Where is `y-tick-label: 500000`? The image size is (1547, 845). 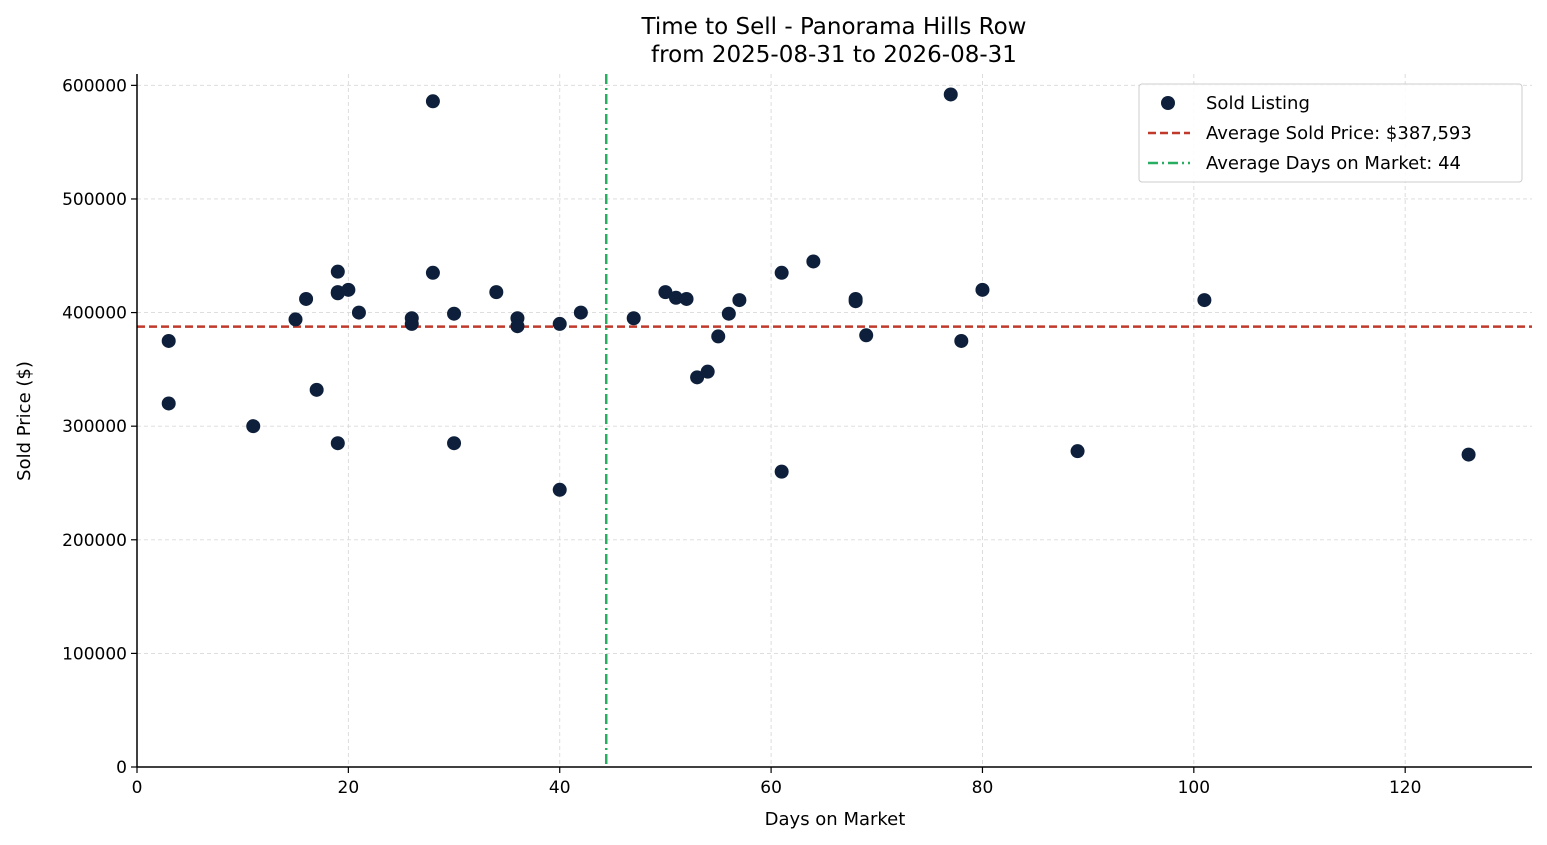 y-tick-label: 500000 is located at coordinates (94, 200).